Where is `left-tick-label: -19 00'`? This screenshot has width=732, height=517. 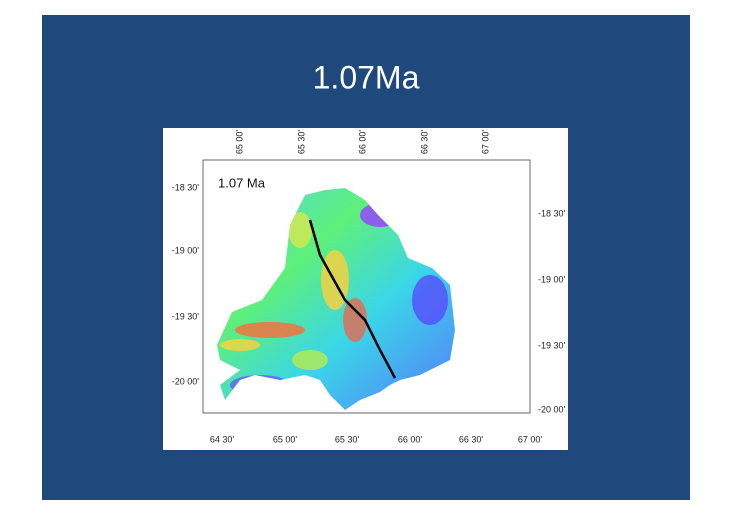
left-tick-label: -19 00' is located at coordinates (186, 250).